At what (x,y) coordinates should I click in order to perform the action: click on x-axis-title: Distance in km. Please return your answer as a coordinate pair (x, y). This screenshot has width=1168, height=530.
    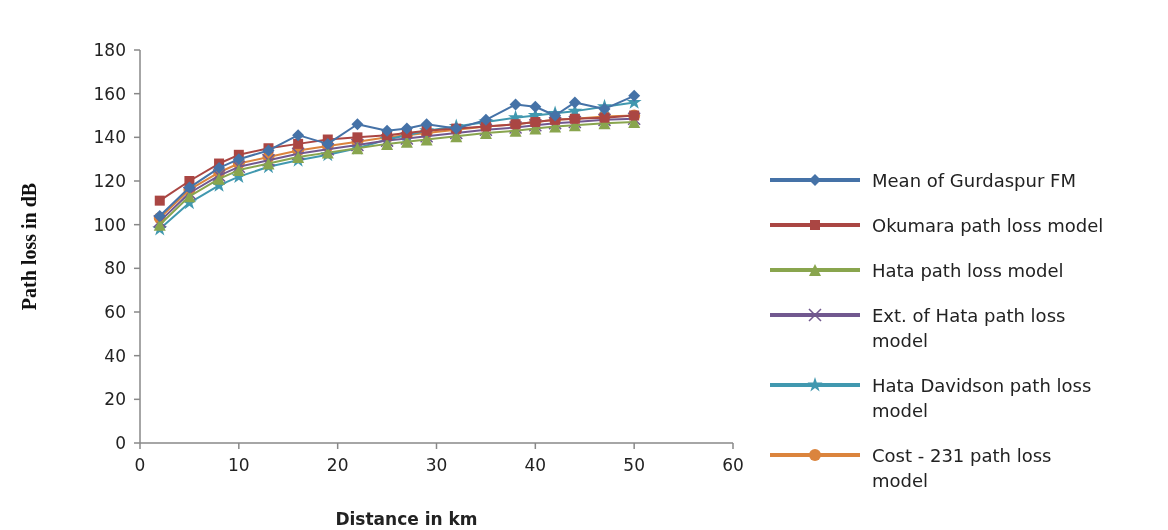
    Looking at the image, I should click on (406, 519).